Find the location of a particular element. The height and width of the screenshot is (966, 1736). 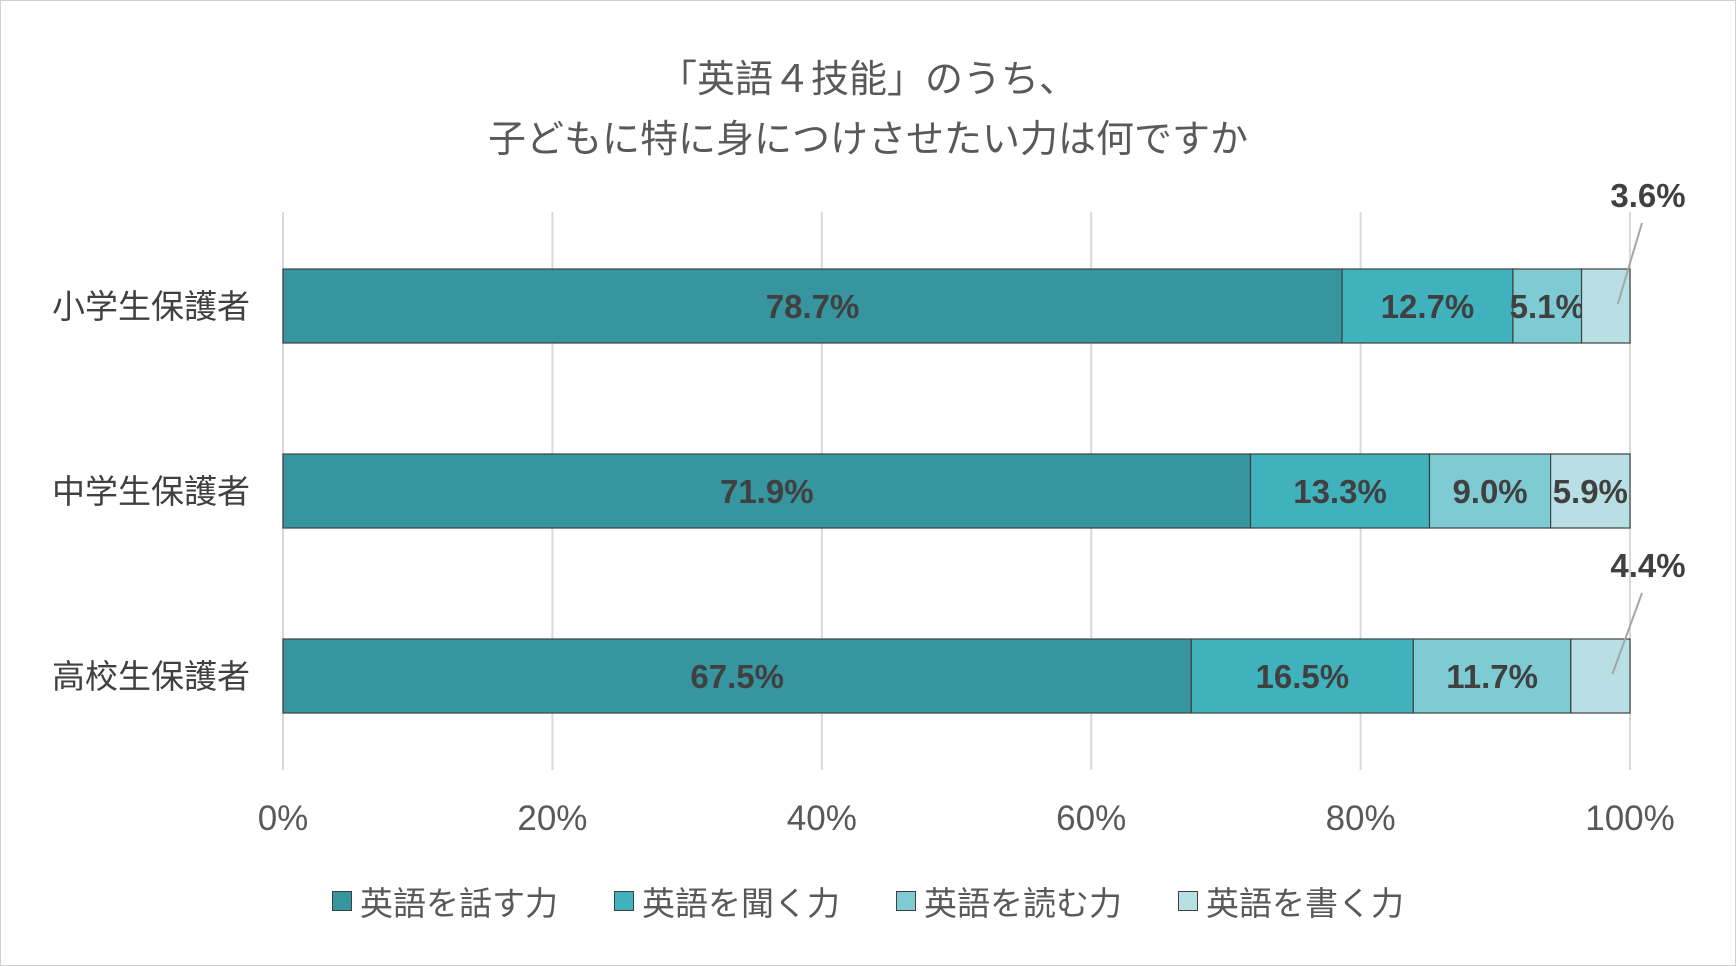

data-label: 5.1% is located at coordinates (1547, 306).